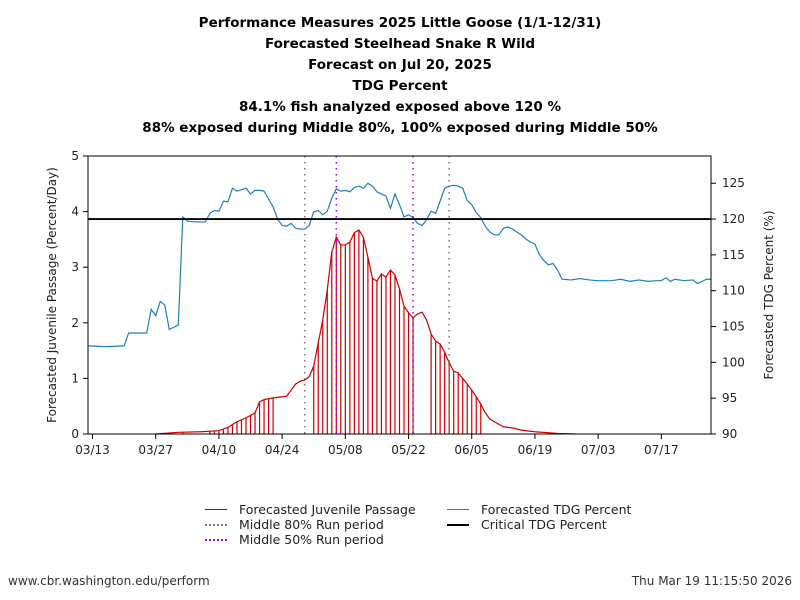  I want to click on x-tick-label: 06/05, so click(471, 450).